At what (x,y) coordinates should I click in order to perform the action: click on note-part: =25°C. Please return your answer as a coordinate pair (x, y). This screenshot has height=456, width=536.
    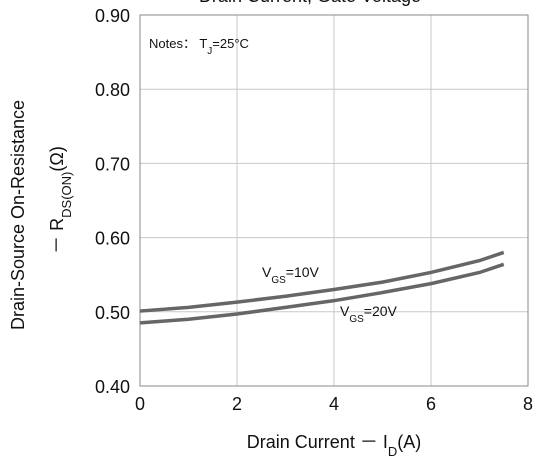
    Looking at the image, I should click on (230, 43).